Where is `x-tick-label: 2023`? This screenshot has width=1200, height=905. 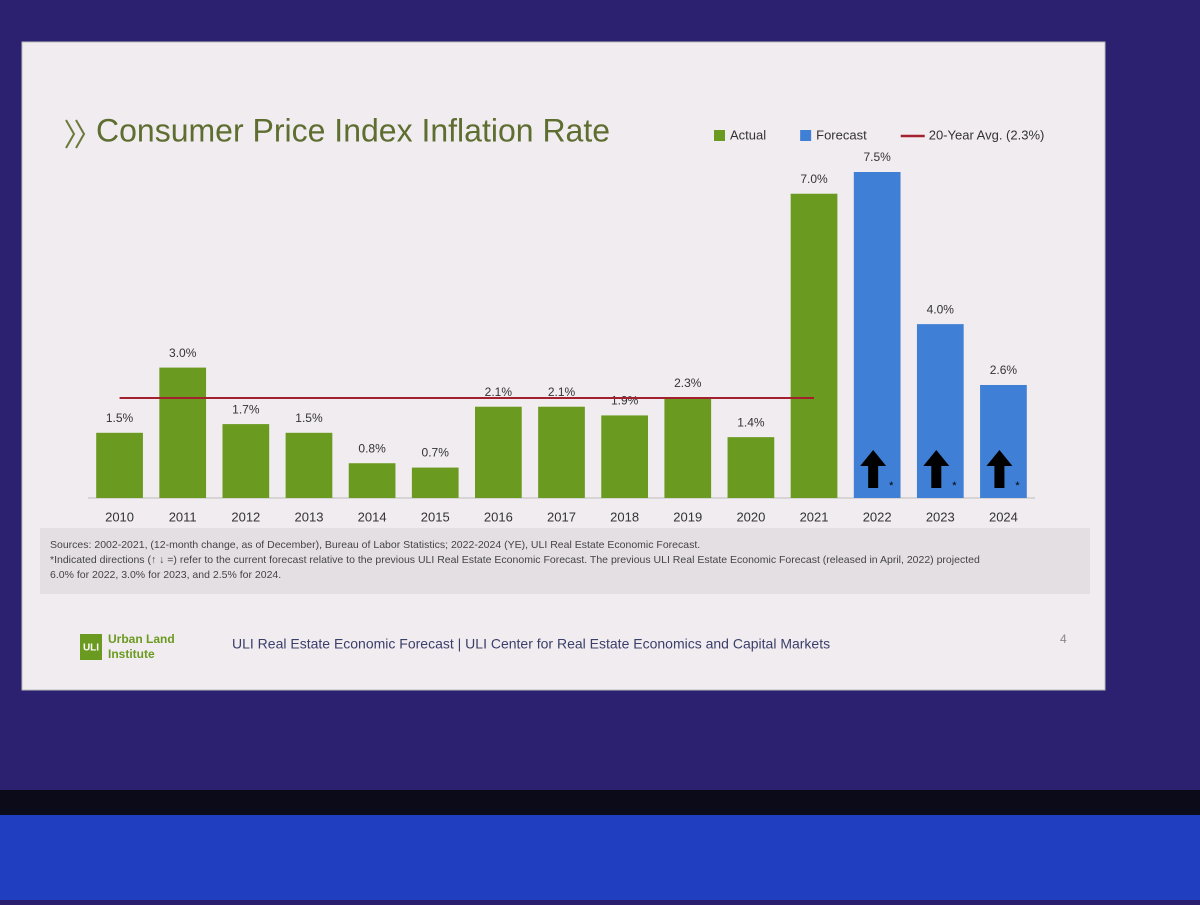
x-tick-label: 2023 is located at coordinates (940, 516).